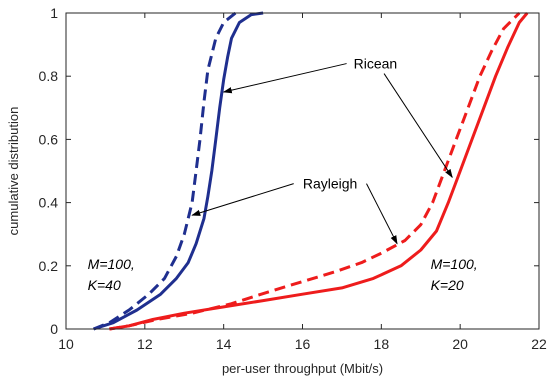  I want to click on x-tick-label: 16, so click(303, 344).